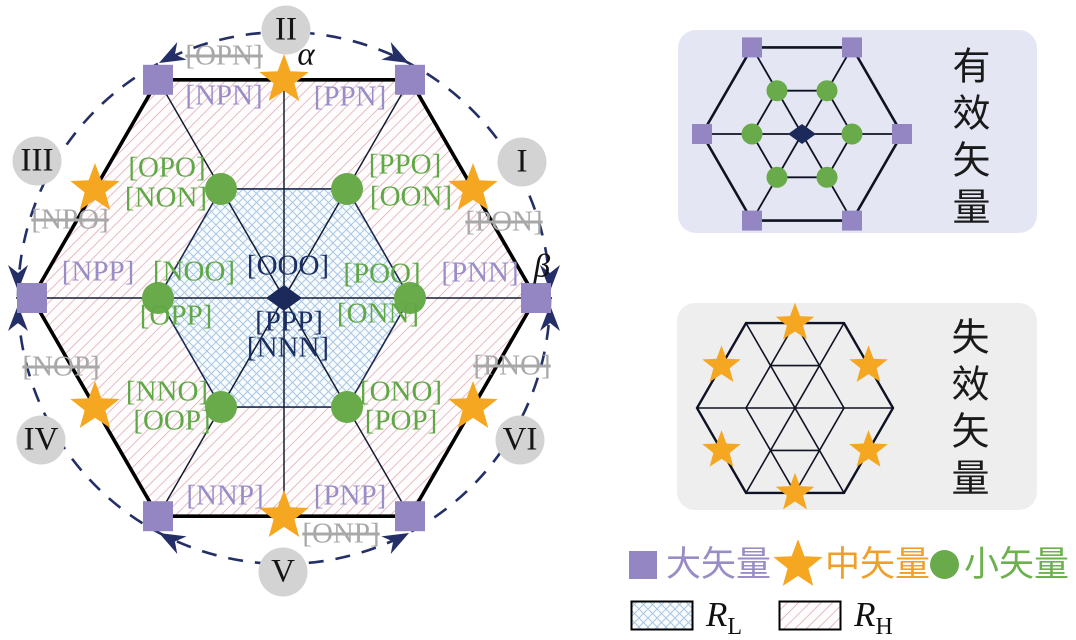 The width and height of the screenshot is (1076, 640). Describe the element at coordinates (662, 615) in the screenshot. I see `rl-region-swatch` at that location.